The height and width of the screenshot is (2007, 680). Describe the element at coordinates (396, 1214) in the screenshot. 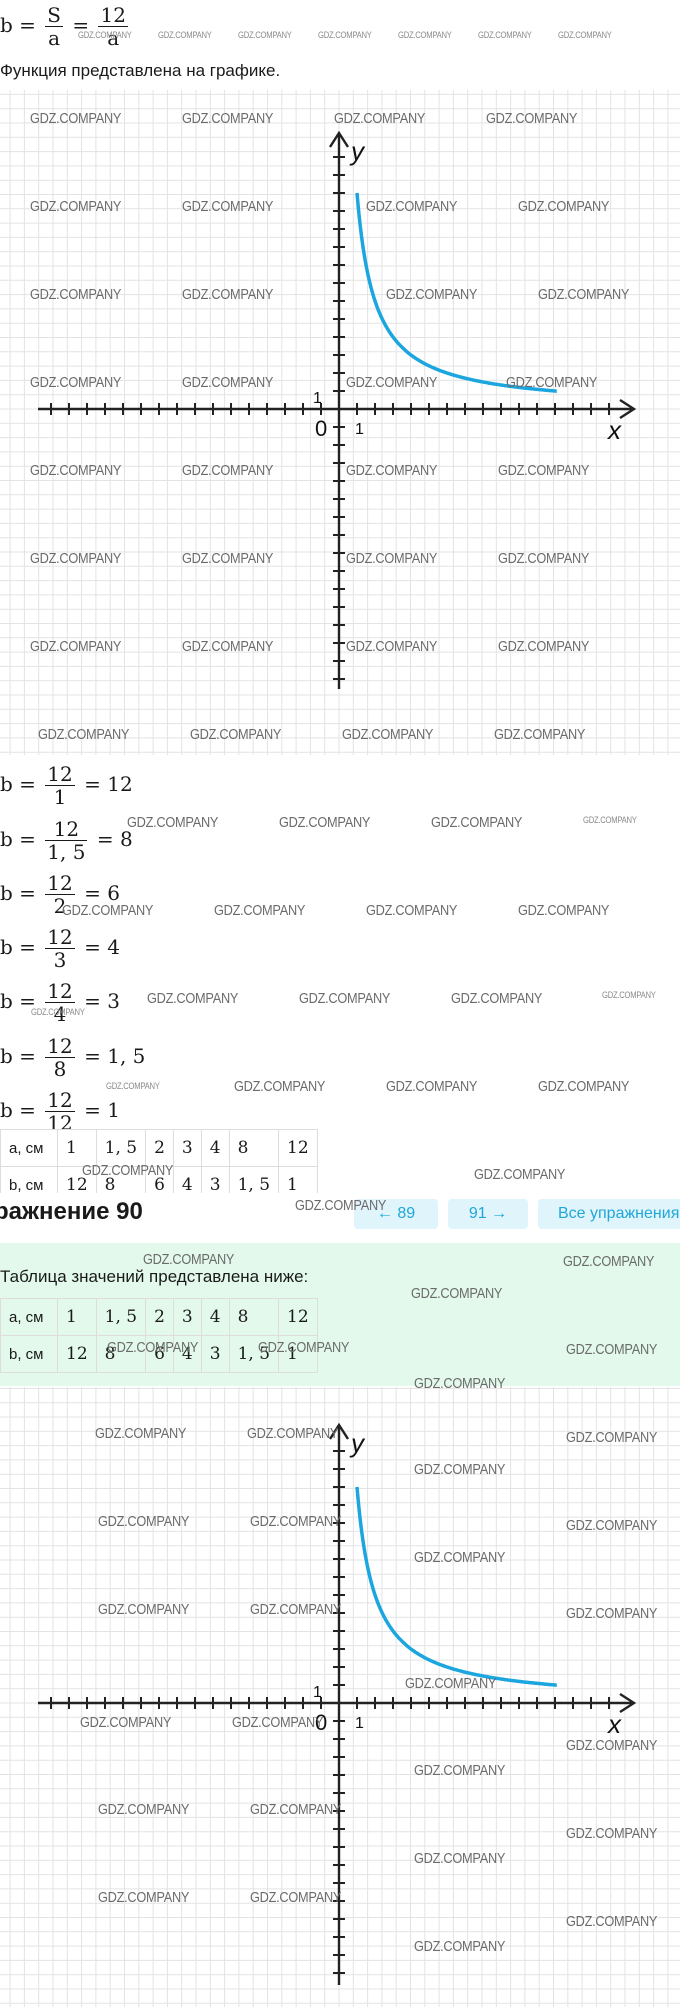

I see `prev-exercise-button: ← 89` at that location.